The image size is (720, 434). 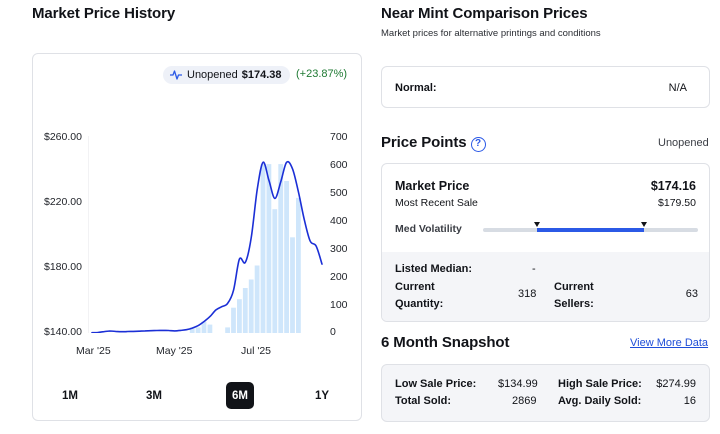 I want to click on range-1y-button: 1Y, so click(x=322, y=395).